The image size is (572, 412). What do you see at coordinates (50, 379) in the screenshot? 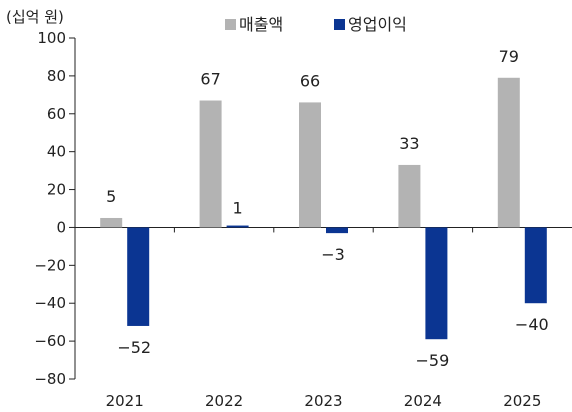
I see `y-tick-label: −80` at bounding box center [50, 379].